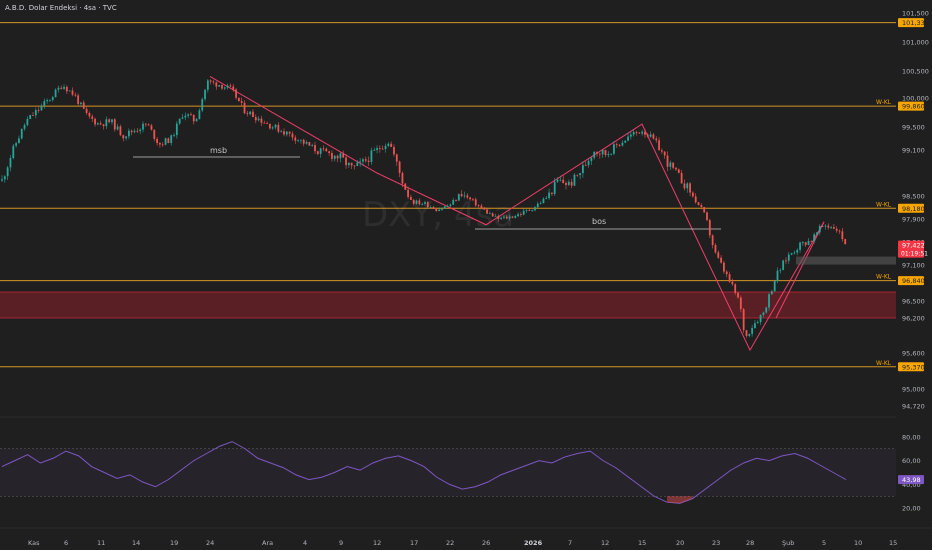 Image resolution: width=932 pixels, height=550 pixels. I want to click on time-tick-label: 11, so click(101, 543).